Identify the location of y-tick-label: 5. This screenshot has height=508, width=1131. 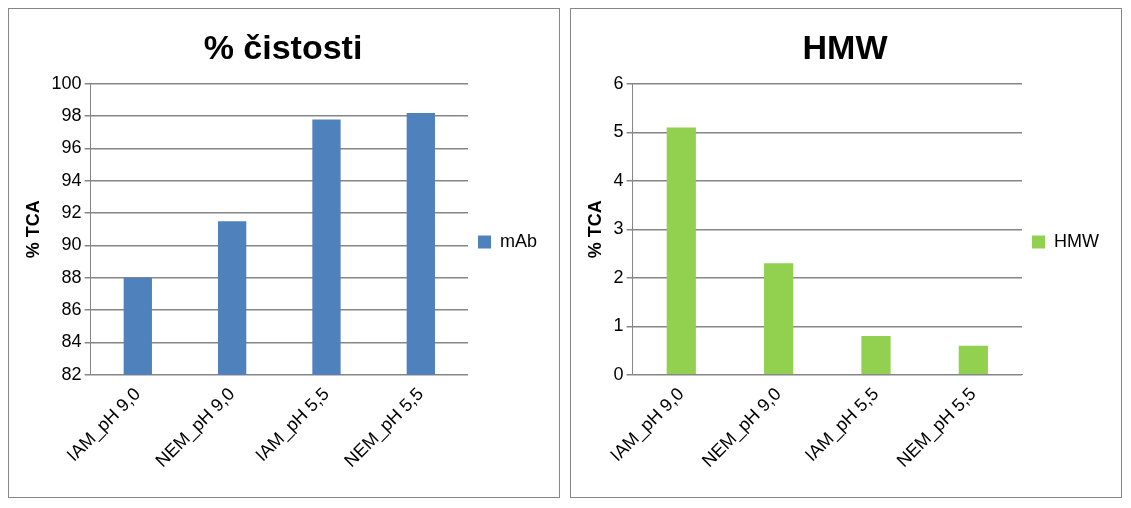
(618, 131).